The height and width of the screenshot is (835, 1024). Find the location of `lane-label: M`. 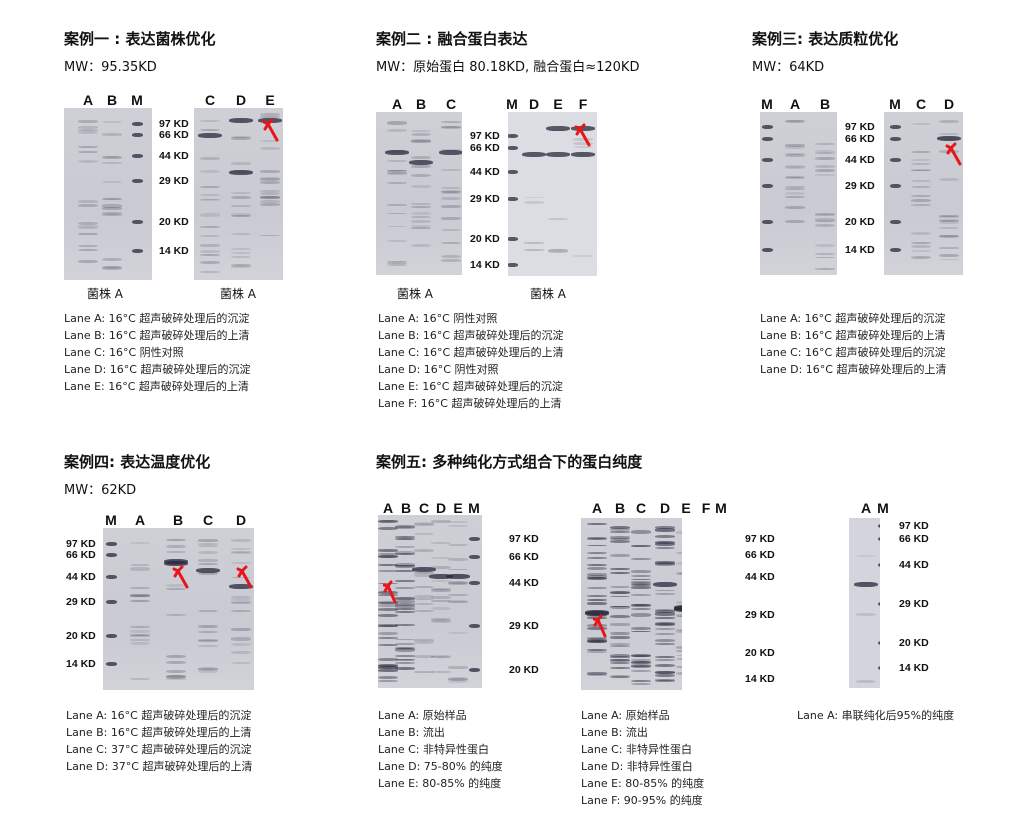

lane-label: M is located at coordinates (895, 104).